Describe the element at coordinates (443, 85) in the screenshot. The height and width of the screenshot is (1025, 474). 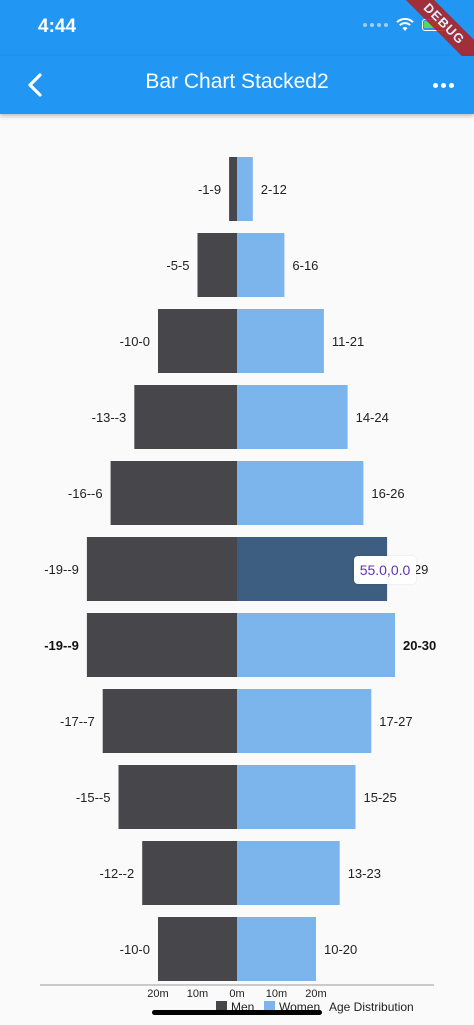
I see `more-options-button` at that location.